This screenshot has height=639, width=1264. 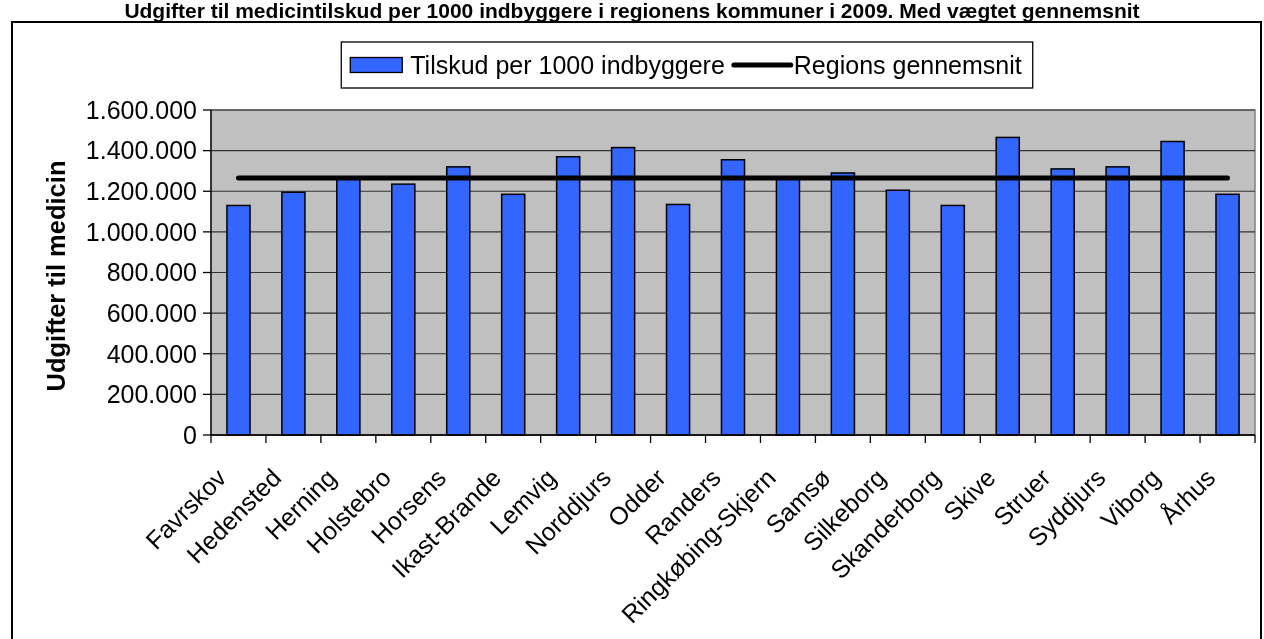 What do you see at coordinates (141, 150) in the screenshot?
I see `y-tick-label: 1.400.000` at bounding box center [141, 150].